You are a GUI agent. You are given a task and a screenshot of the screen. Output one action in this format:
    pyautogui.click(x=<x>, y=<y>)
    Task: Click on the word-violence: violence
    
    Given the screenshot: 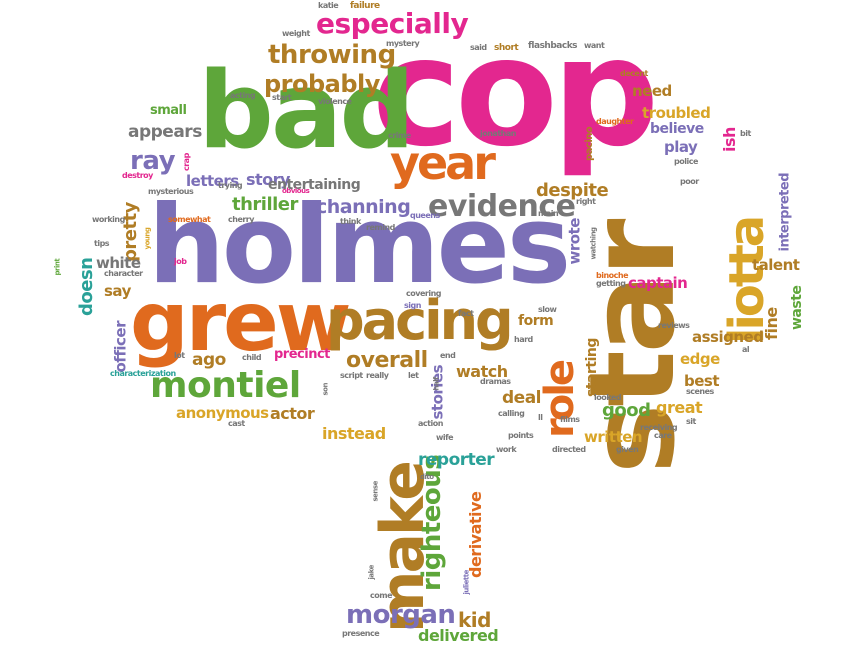 What is the action you would take?
    pyautogui.click(x=335, y=101)
    